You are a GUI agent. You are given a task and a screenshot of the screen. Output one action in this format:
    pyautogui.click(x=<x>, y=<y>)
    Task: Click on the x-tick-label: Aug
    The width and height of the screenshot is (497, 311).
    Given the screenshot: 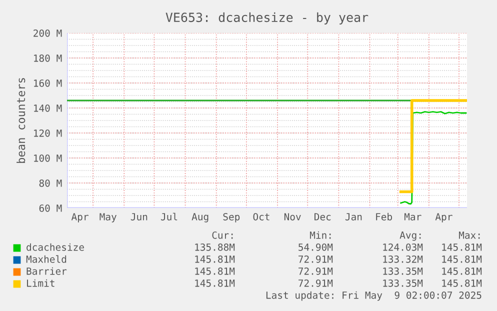 What is the action you would take?
    pyautogui.click(x=200, y=217)
    